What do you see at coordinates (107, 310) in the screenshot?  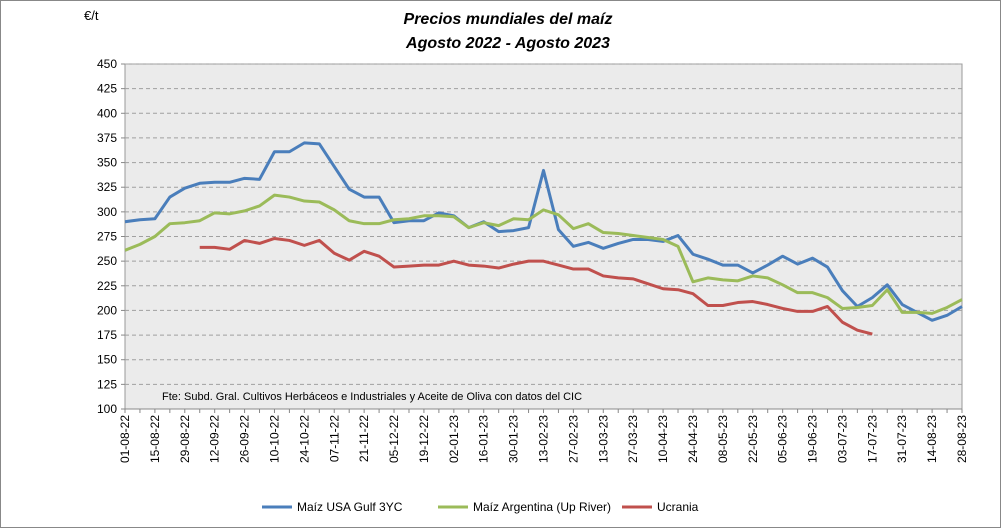 I see `y-tick-label: 200` at bounding box center [107, 310].